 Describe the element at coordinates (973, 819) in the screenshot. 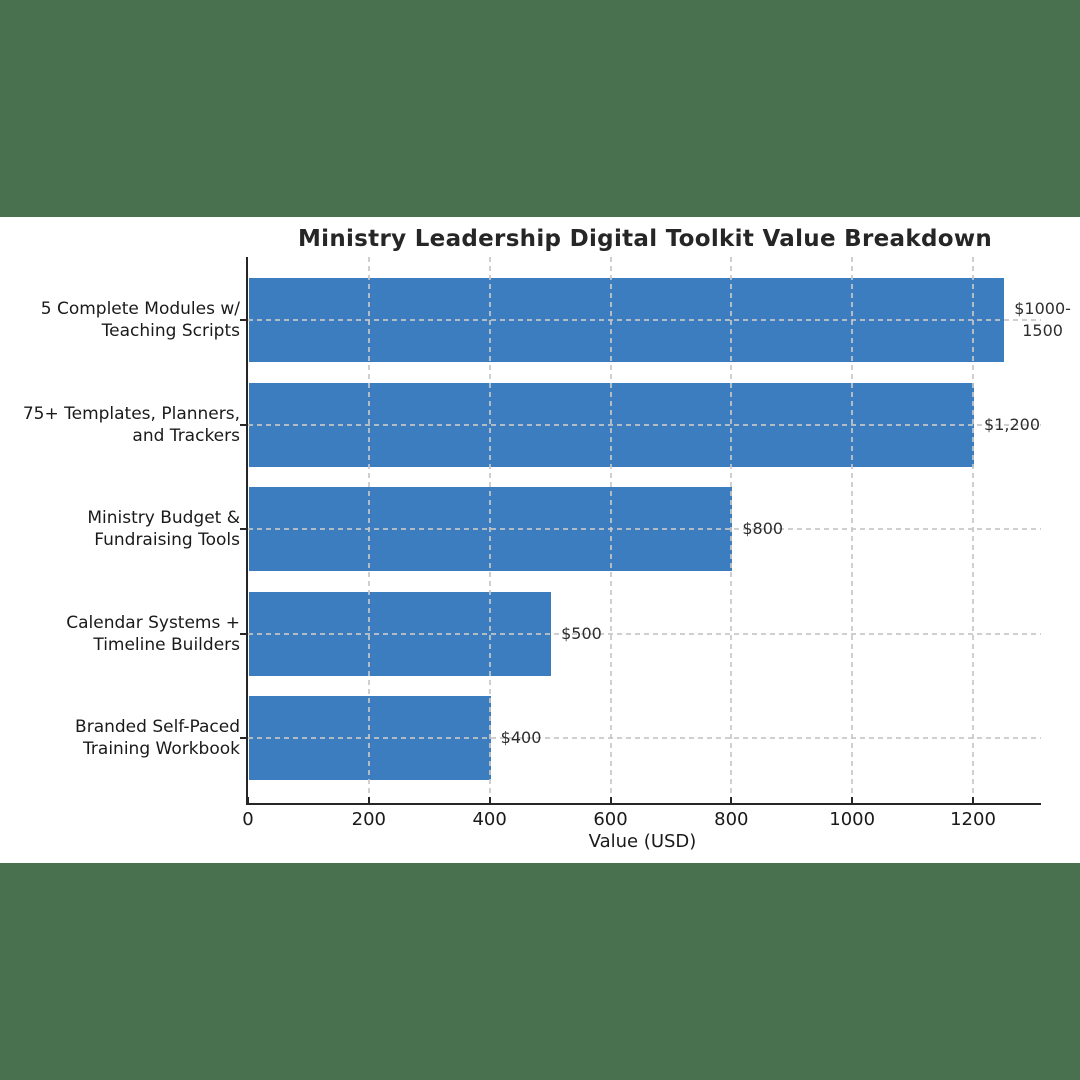

I see `x-tick-label: 1200` at that location.